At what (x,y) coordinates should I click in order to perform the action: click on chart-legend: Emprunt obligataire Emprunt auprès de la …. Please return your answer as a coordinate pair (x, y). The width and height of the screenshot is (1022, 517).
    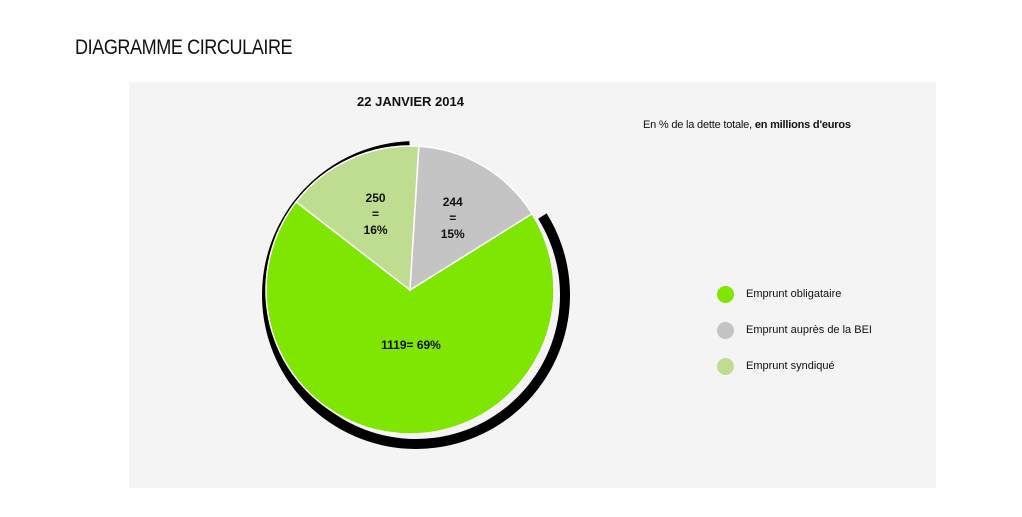
    Looking at the image, I should click on (794, 339).